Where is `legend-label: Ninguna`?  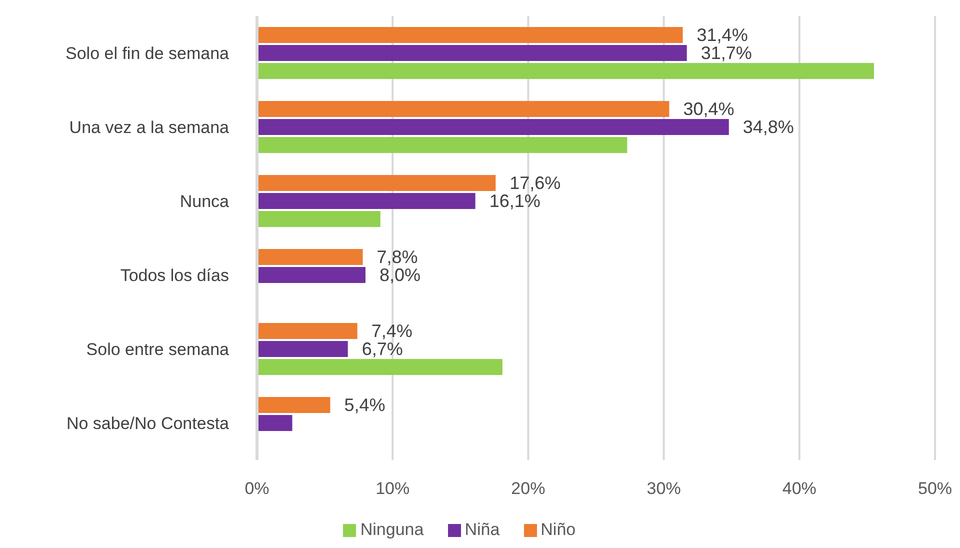 legend-label: Ninguna is located at coordinates (392, 529).